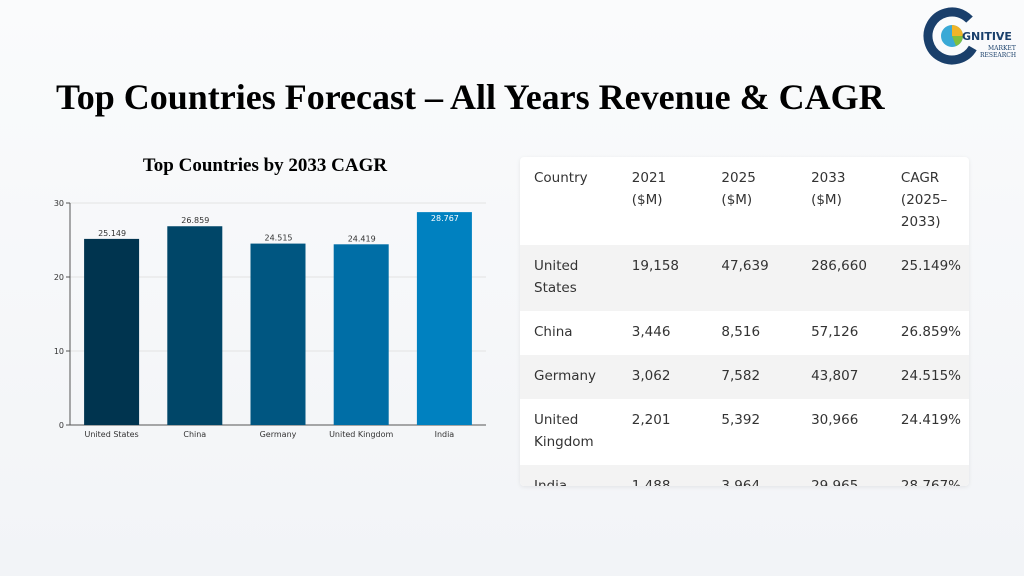  What do you see at coordinates (930, 376) in the screenshot?
I see `table-cell: 24.515%` at bounding box center [930, 376].